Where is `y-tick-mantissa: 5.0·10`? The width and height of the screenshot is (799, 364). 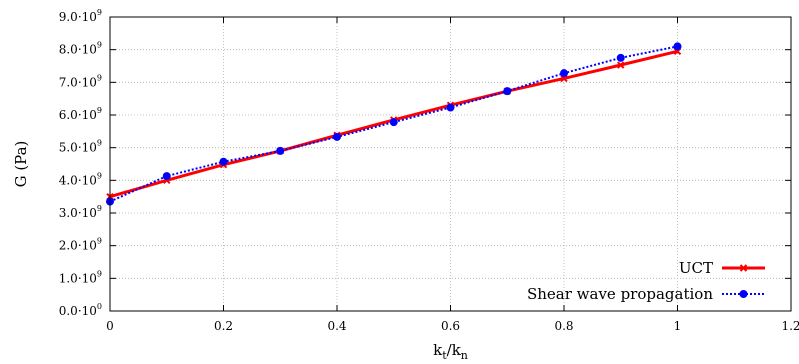 y-tick-mantissa: 5.0·10 is located at coordinates (78, 148).